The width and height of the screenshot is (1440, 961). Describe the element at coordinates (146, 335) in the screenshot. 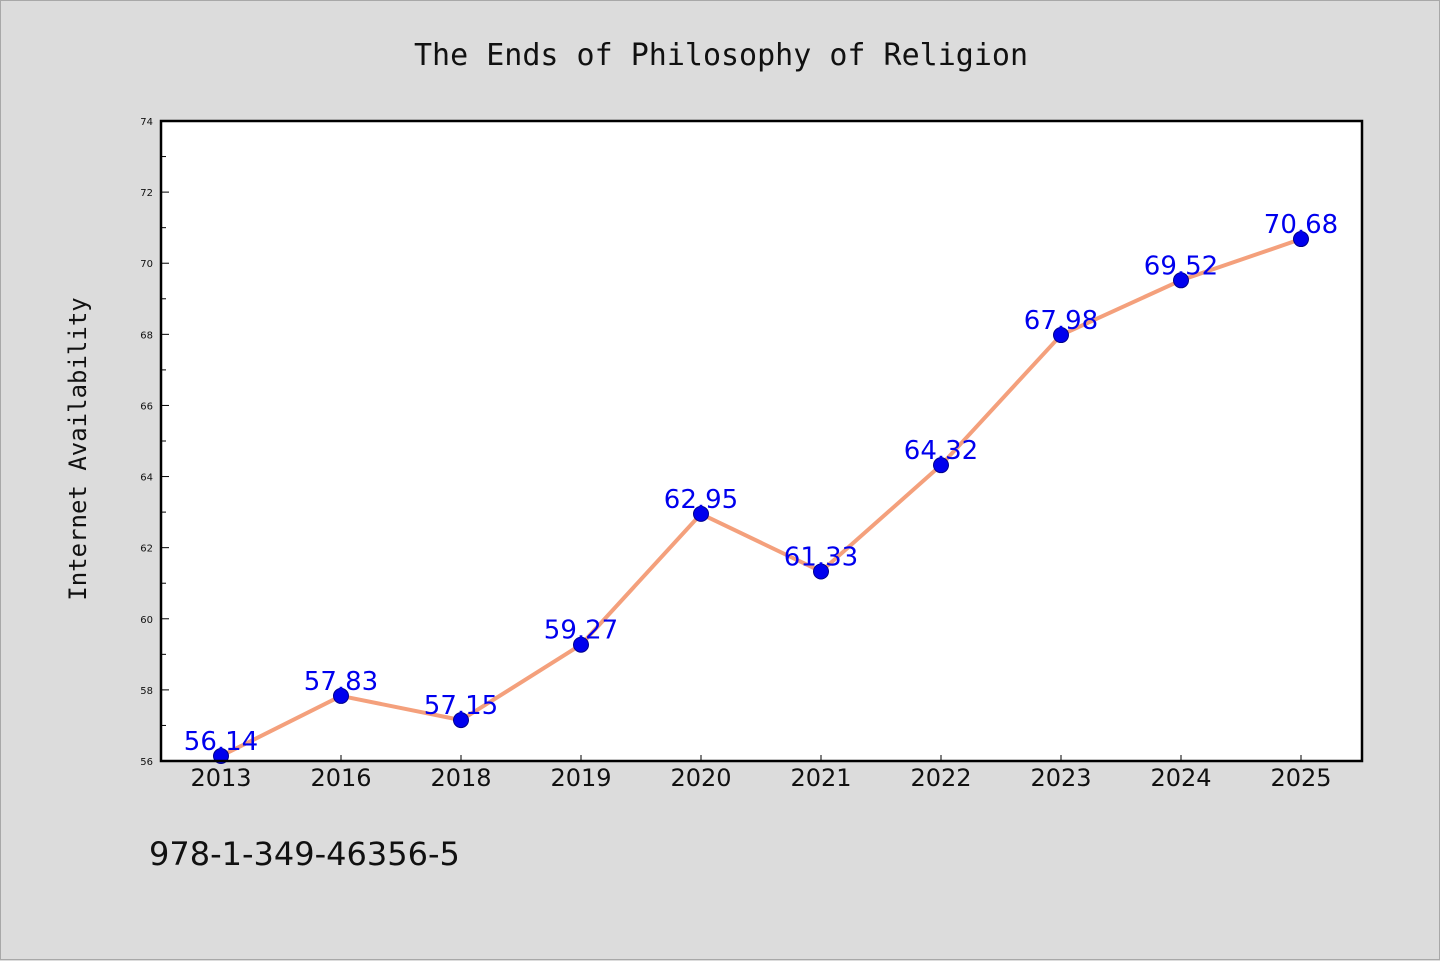

I see `y-tick-label: 68` at that location.